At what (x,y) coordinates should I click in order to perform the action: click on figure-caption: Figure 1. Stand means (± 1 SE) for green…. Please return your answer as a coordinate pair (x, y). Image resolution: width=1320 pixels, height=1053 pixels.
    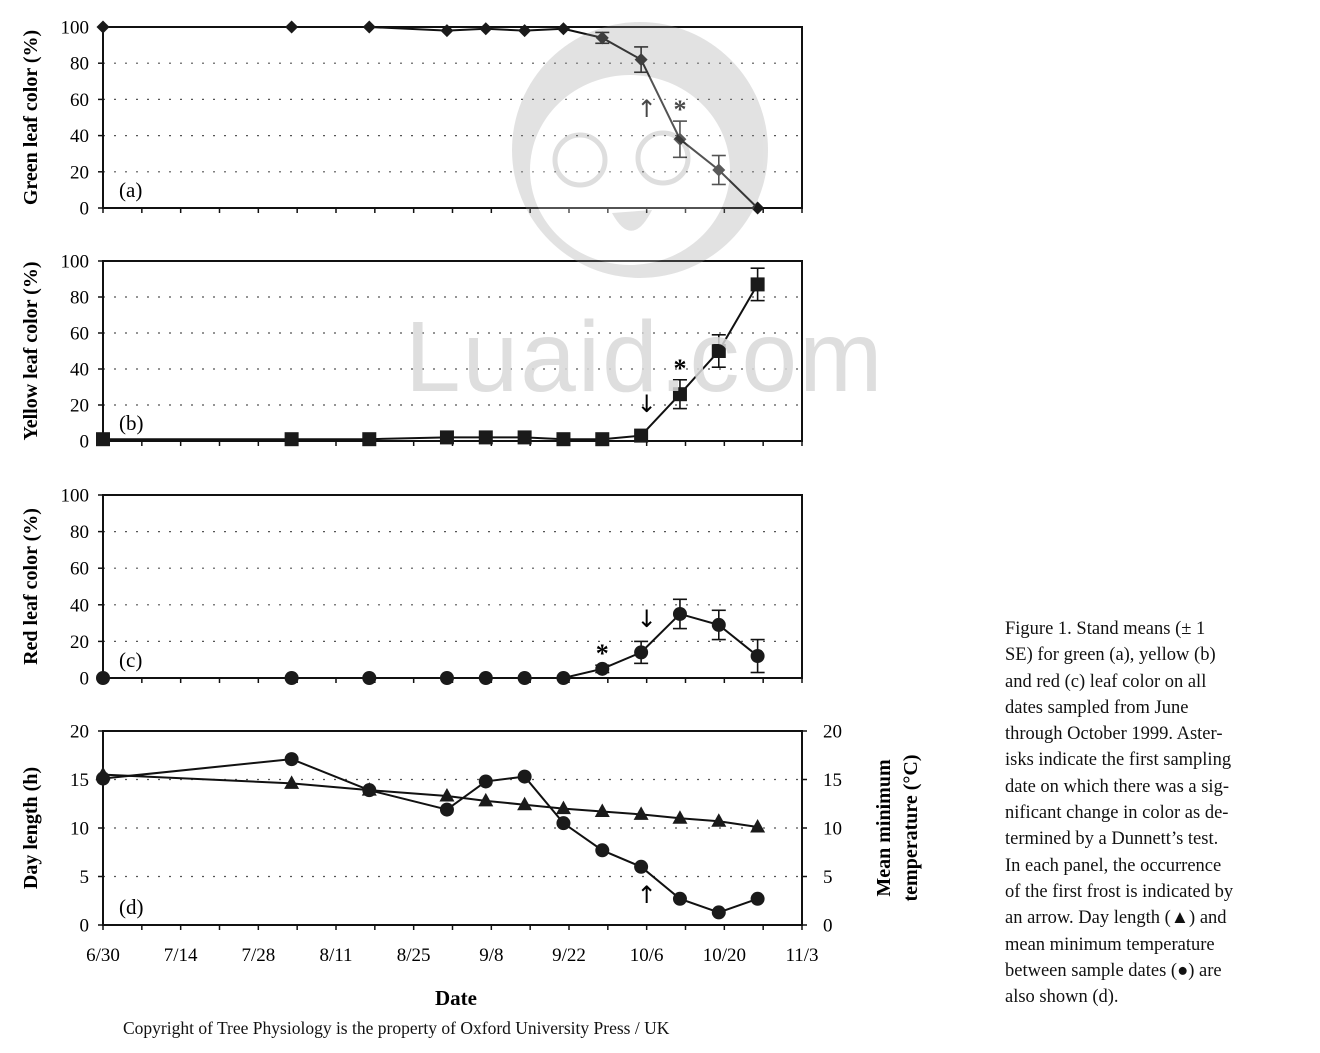
    Looking at the image, I should click on (1147, 813).